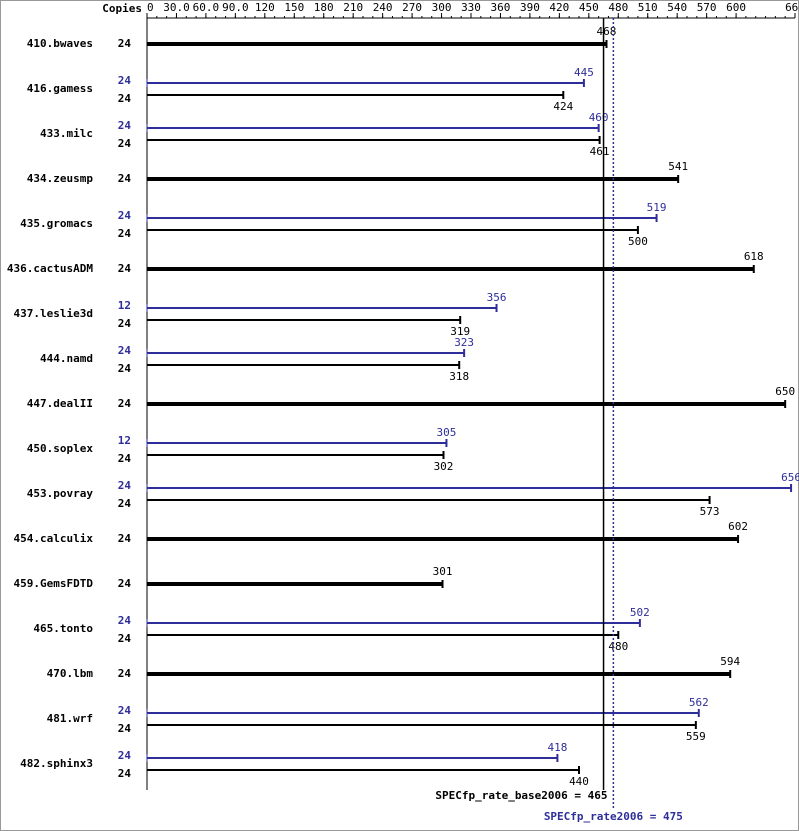  Describe the element at coordinates (265, 7) in the screenshot. I see `x-tick-label: 120` at that location.